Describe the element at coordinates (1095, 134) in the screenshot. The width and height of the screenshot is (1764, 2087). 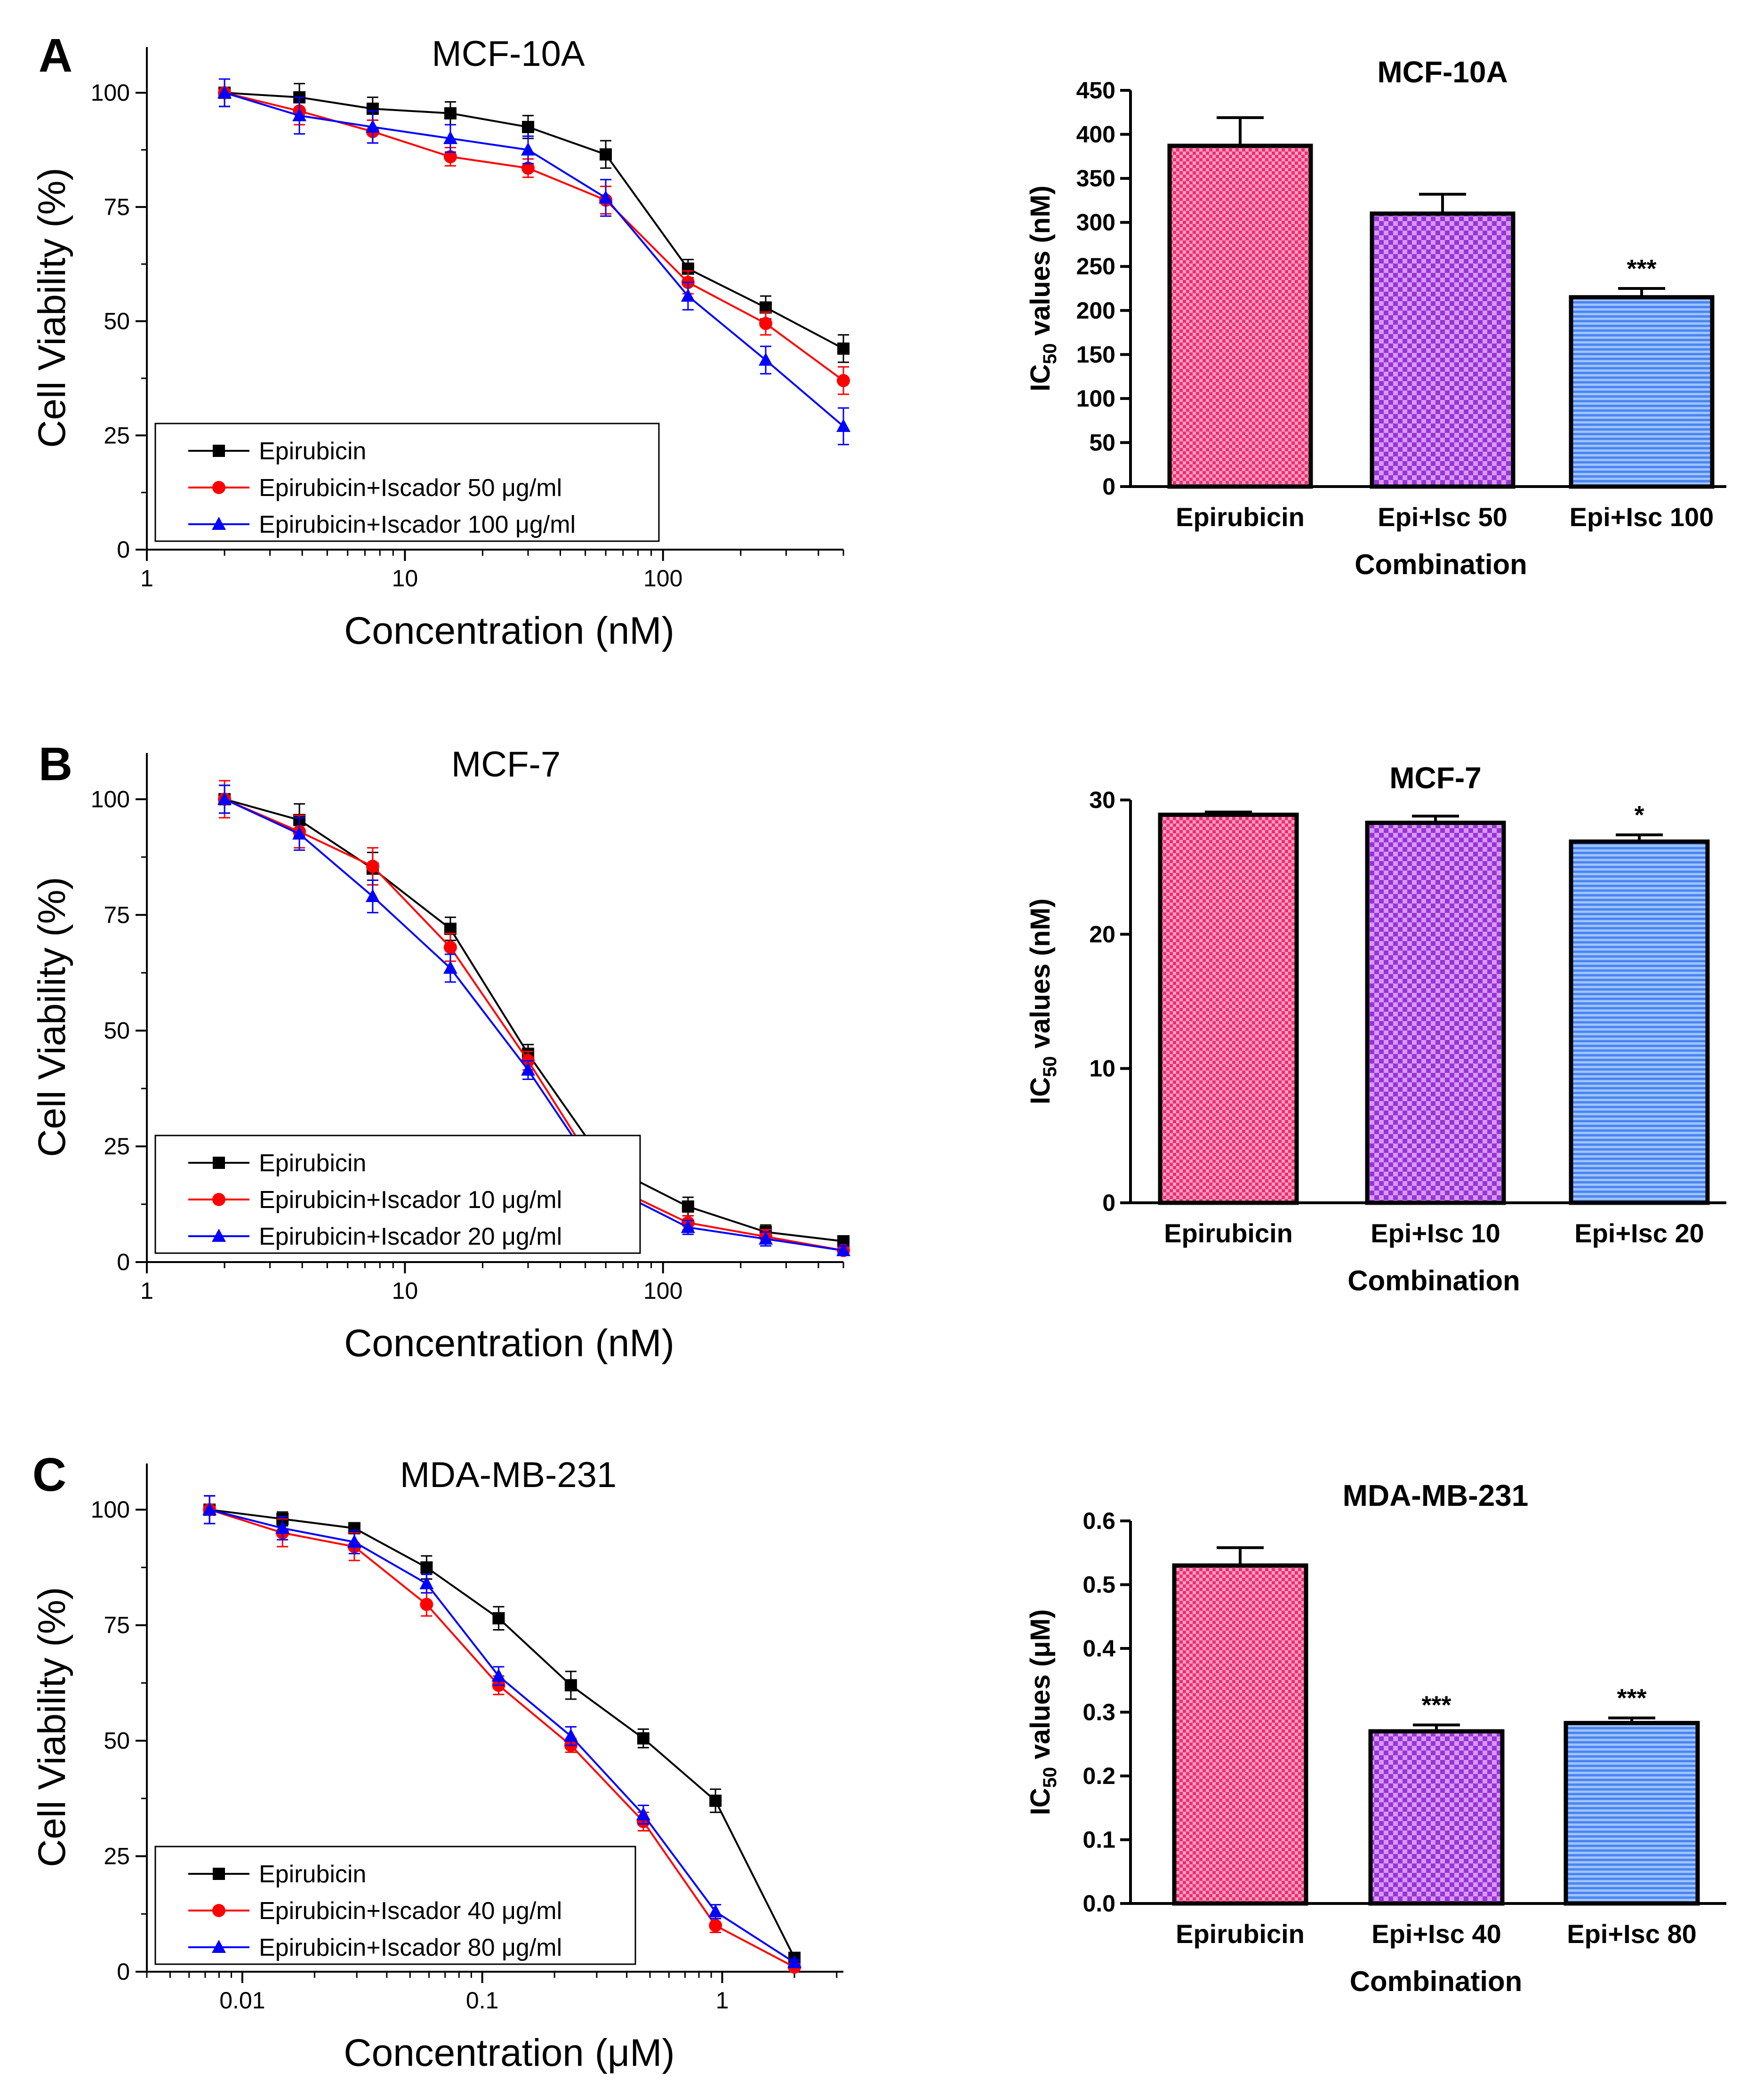
I see `y-tick-label: 400` at that location.